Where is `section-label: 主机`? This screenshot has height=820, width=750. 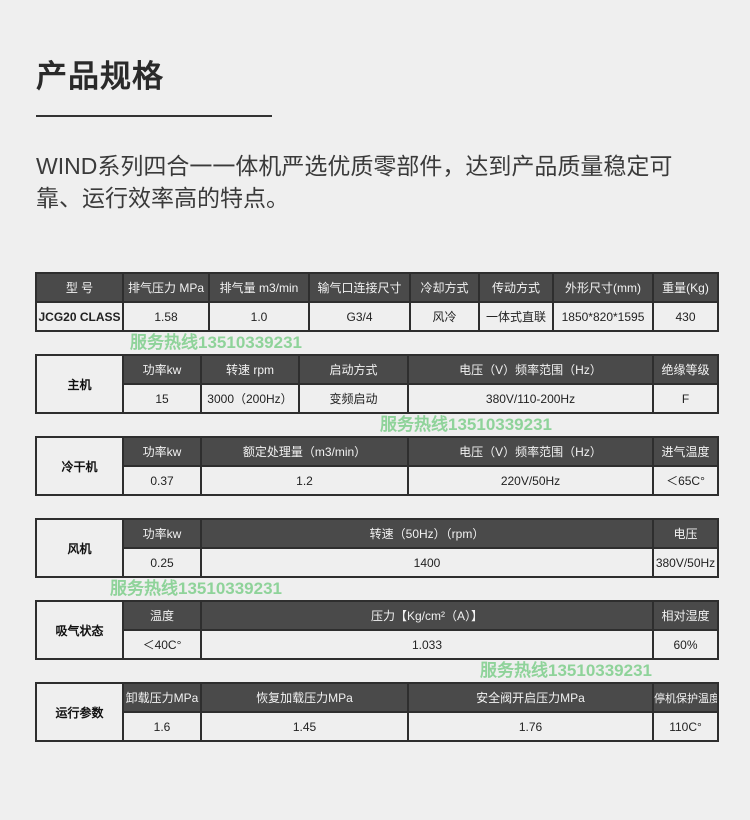
section-label: 主机 is located at coordinates (79, 384).